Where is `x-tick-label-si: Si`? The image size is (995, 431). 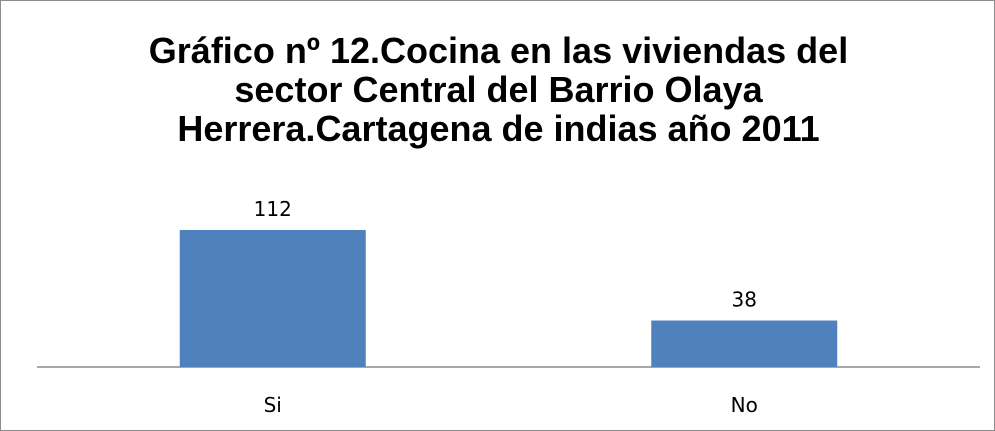 x-tick-label-si: Si is located at coordinates (273, 405).